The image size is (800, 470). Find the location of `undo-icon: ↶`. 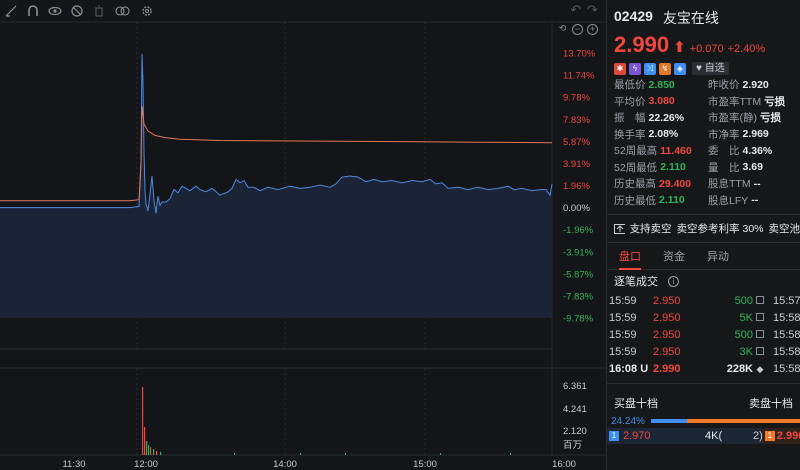

undo-icon: ↶ is located at coordinates (576, 9).